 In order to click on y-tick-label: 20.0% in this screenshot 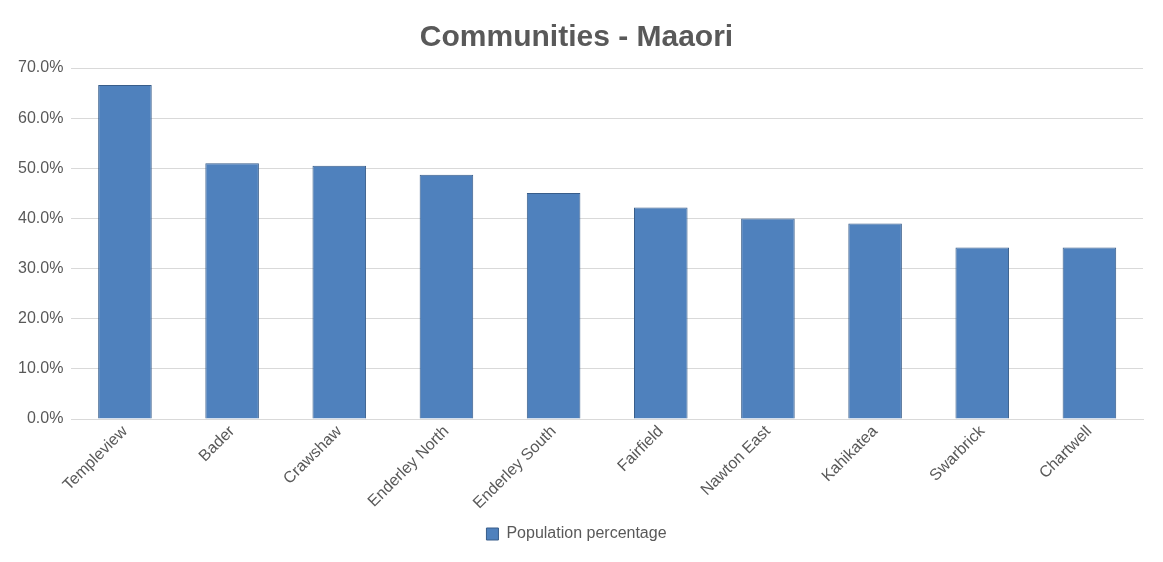, I will do `click(40, 318)`.